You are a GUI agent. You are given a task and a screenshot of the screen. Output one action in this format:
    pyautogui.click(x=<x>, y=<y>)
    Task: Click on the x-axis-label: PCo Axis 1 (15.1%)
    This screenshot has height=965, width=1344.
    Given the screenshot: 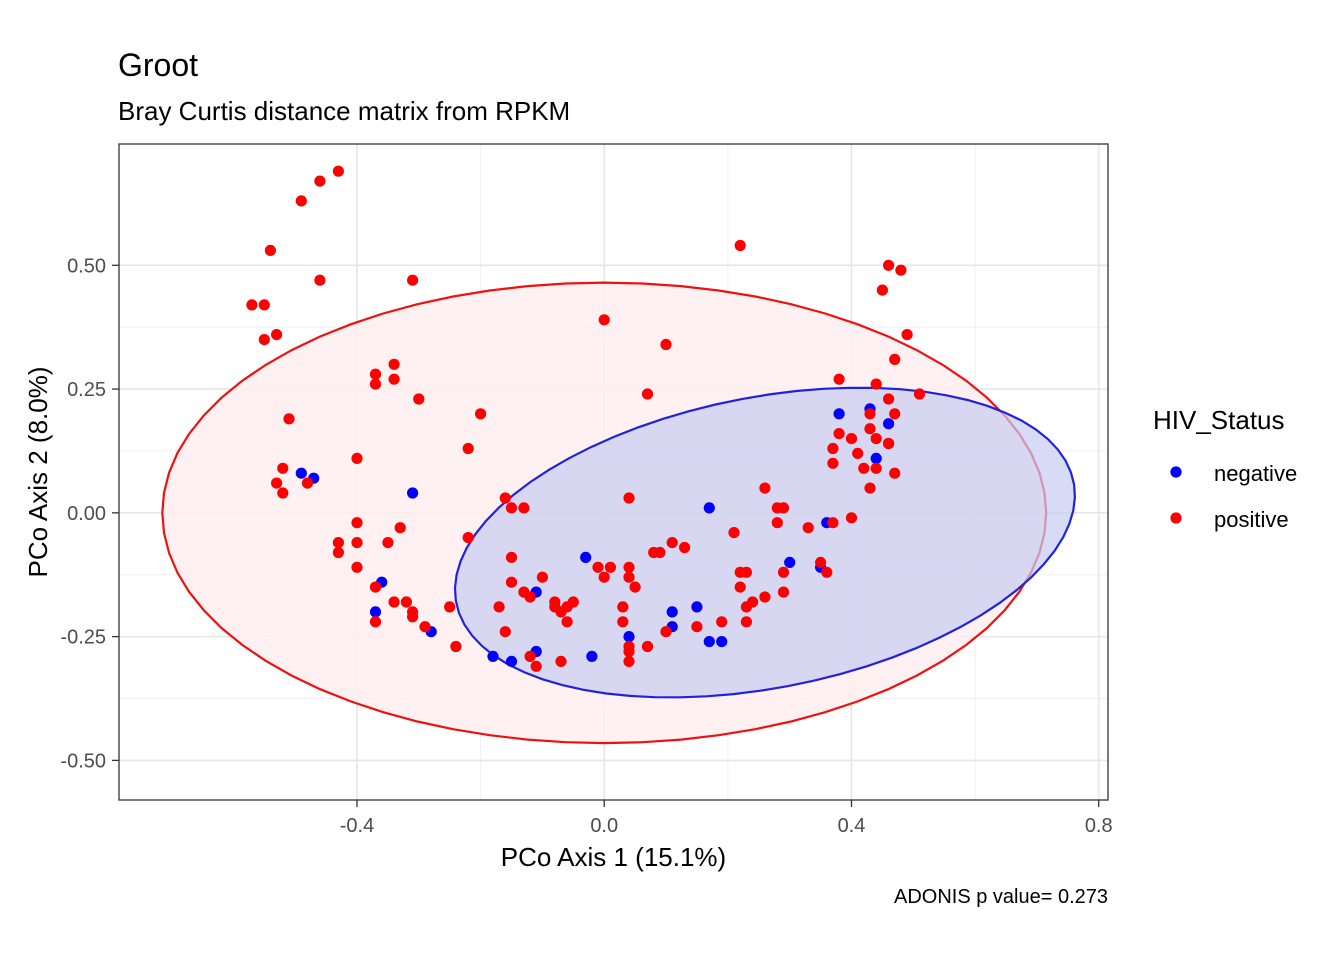 What is the action you would take?
    pyautogui.click(x=613, y=857)
    